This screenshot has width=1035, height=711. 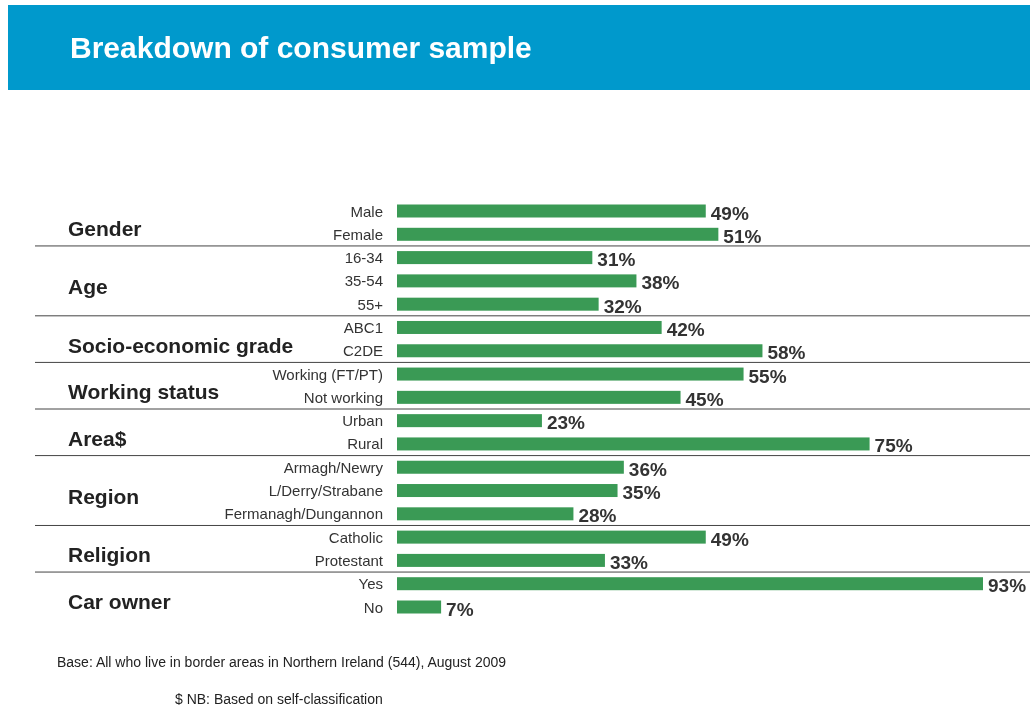 I want to click on text: Region, so click(x=104, y=497).